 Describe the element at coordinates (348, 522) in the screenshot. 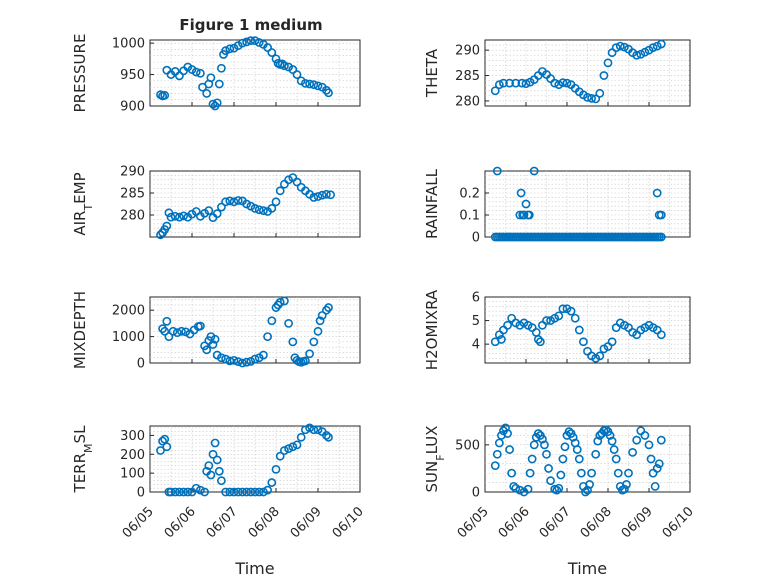

I see `x-tick-label: 06/10` at that location.